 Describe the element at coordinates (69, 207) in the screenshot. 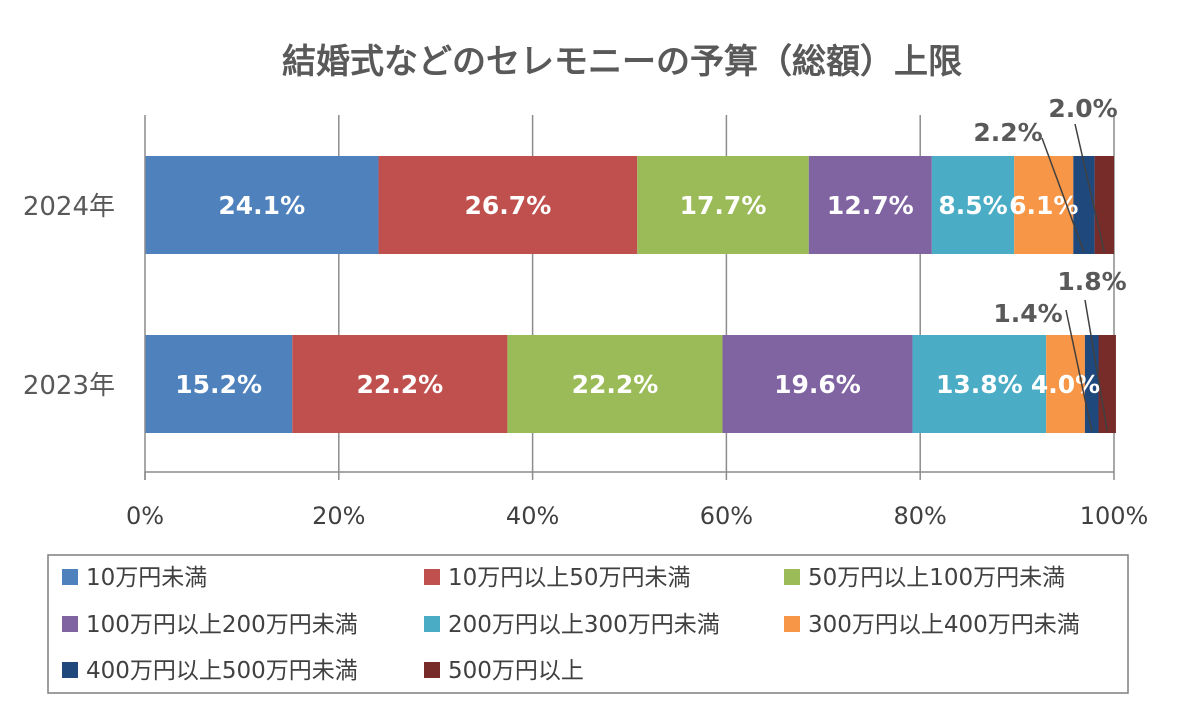

I see `category-label: 2024年` at that location.